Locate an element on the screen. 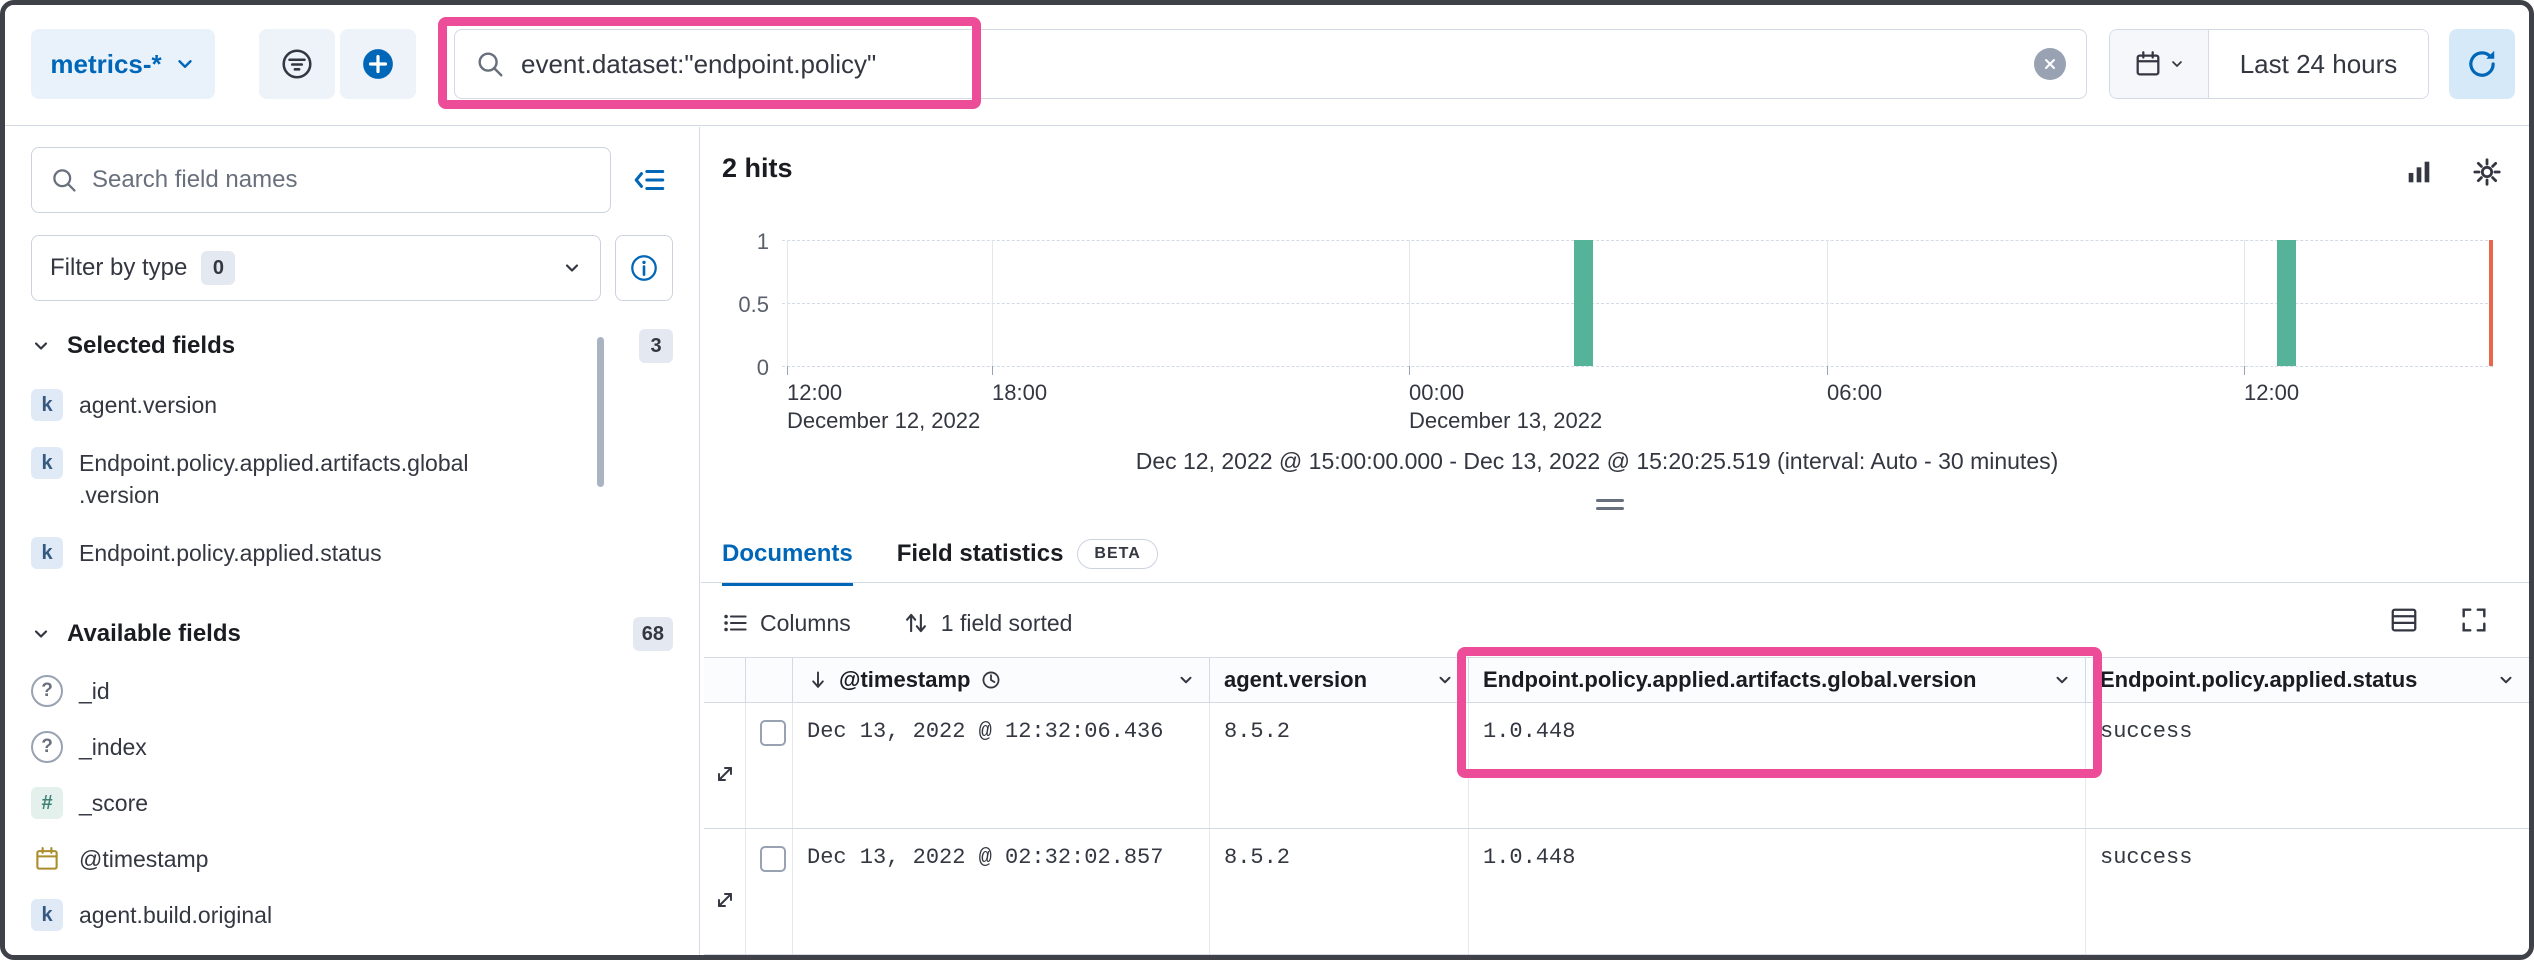 This screenshot has height=960, width=2534. data-view-selector: metrics-* is located at coordinates (123, 64).